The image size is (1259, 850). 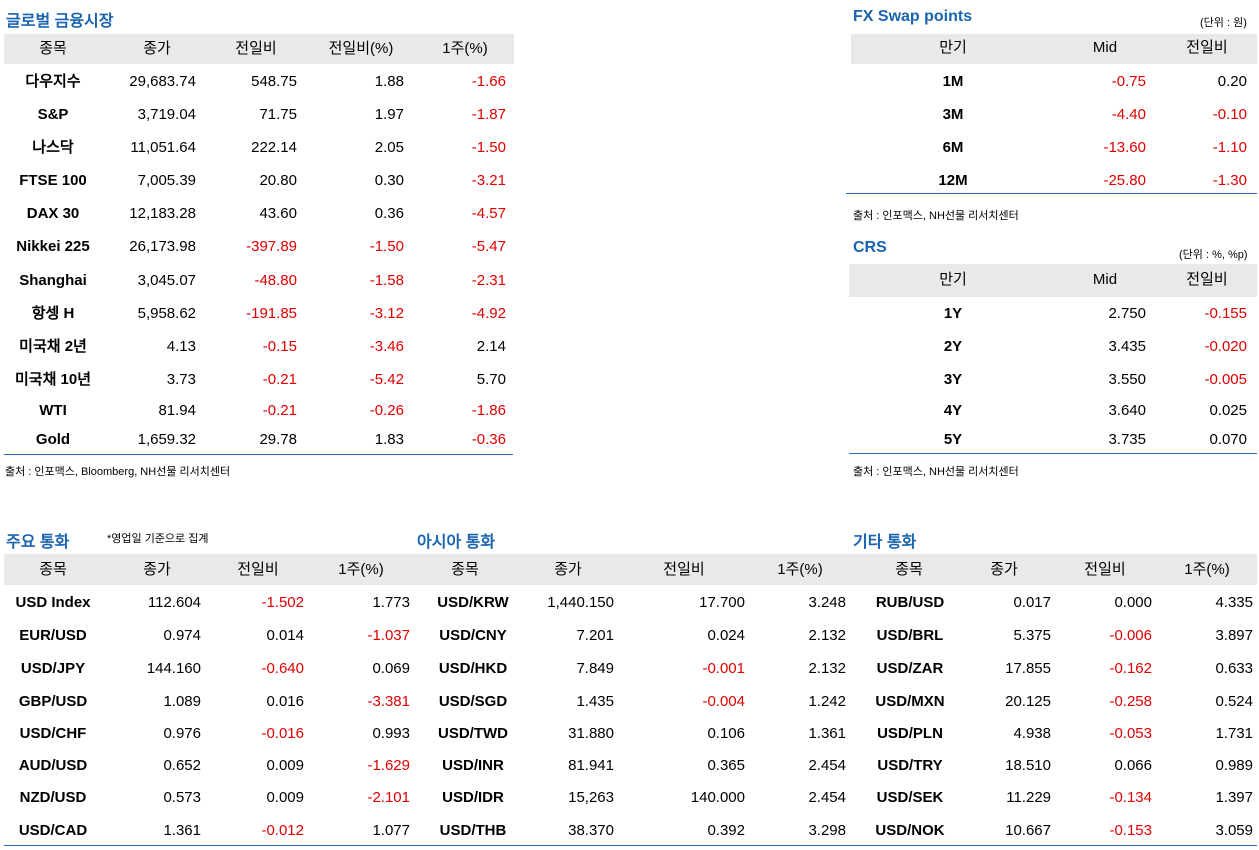 What do you see at coordinates (909, 569) in the screenshot?
I see `other-col-header: 종목` at bounding box center [909, 569].